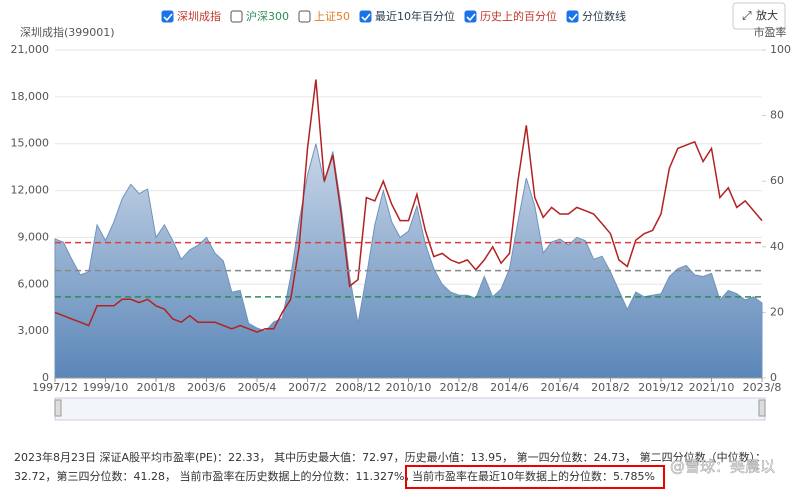  What do you see at coordinates (509, 387) in the screenshot?
I see `x-tick-label: 2014/6` at bounding box center [509, 387].